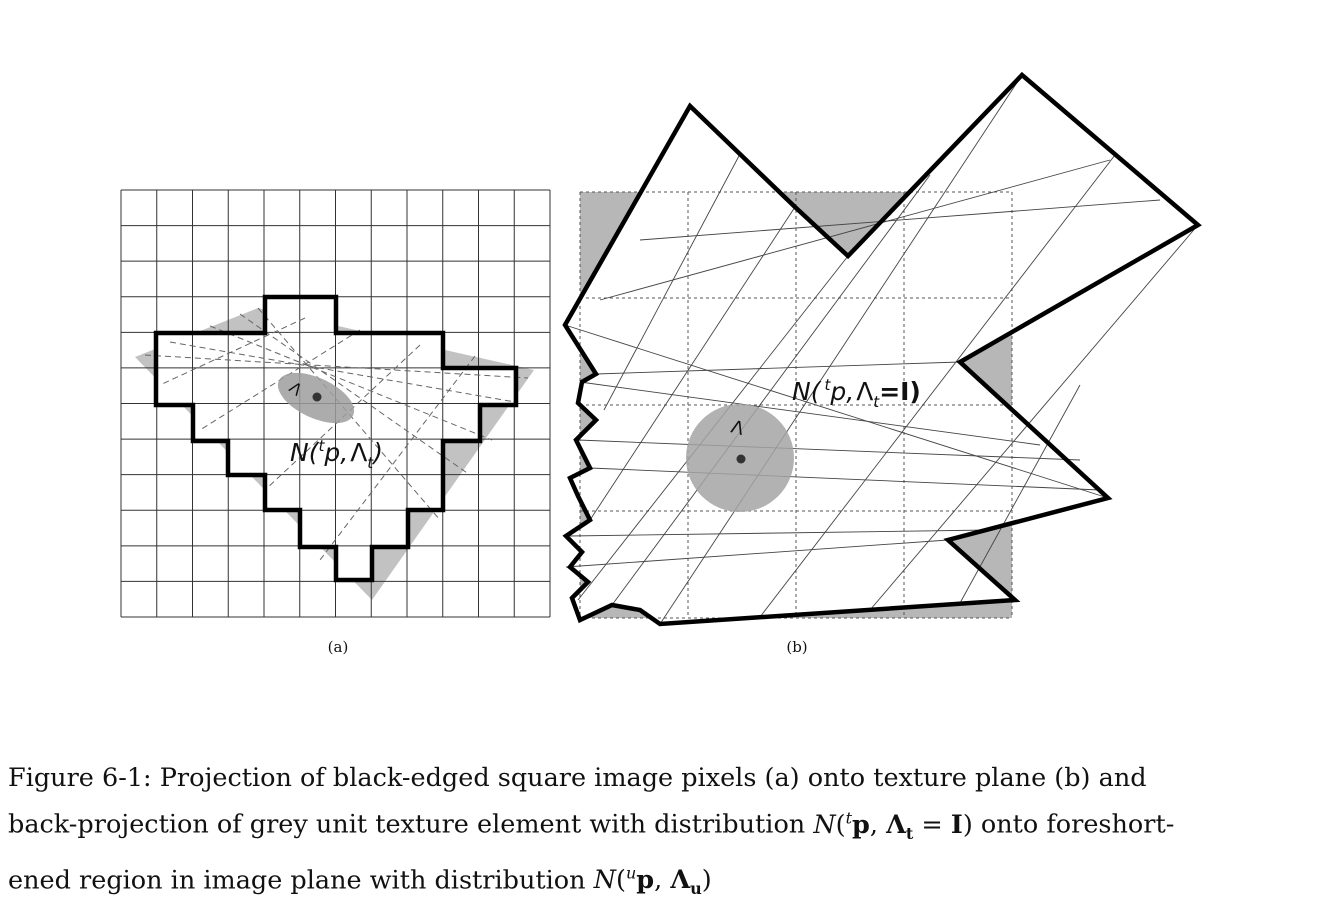 Image resolution: width=1342 pixels, height=909 pixels. I want to click on pixel-region-outline, so click(336, 438).